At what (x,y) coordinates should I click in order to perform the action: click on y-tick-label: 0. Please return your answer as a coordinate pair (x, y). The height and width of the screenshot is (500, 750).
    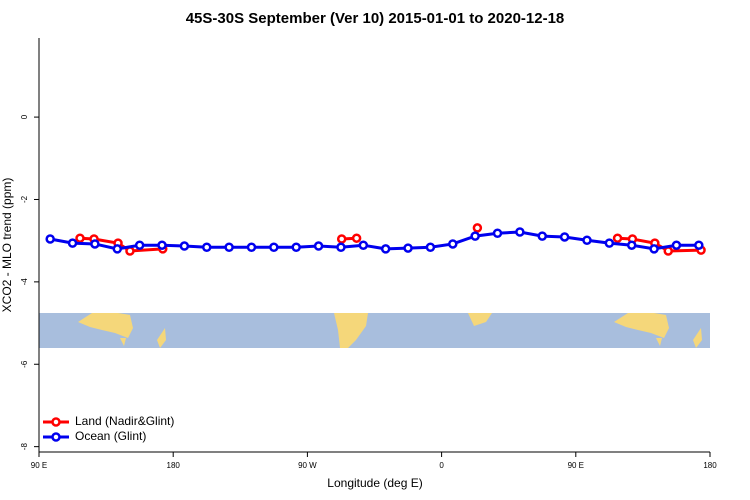
    Looking at the image, I should click on (24, 116).